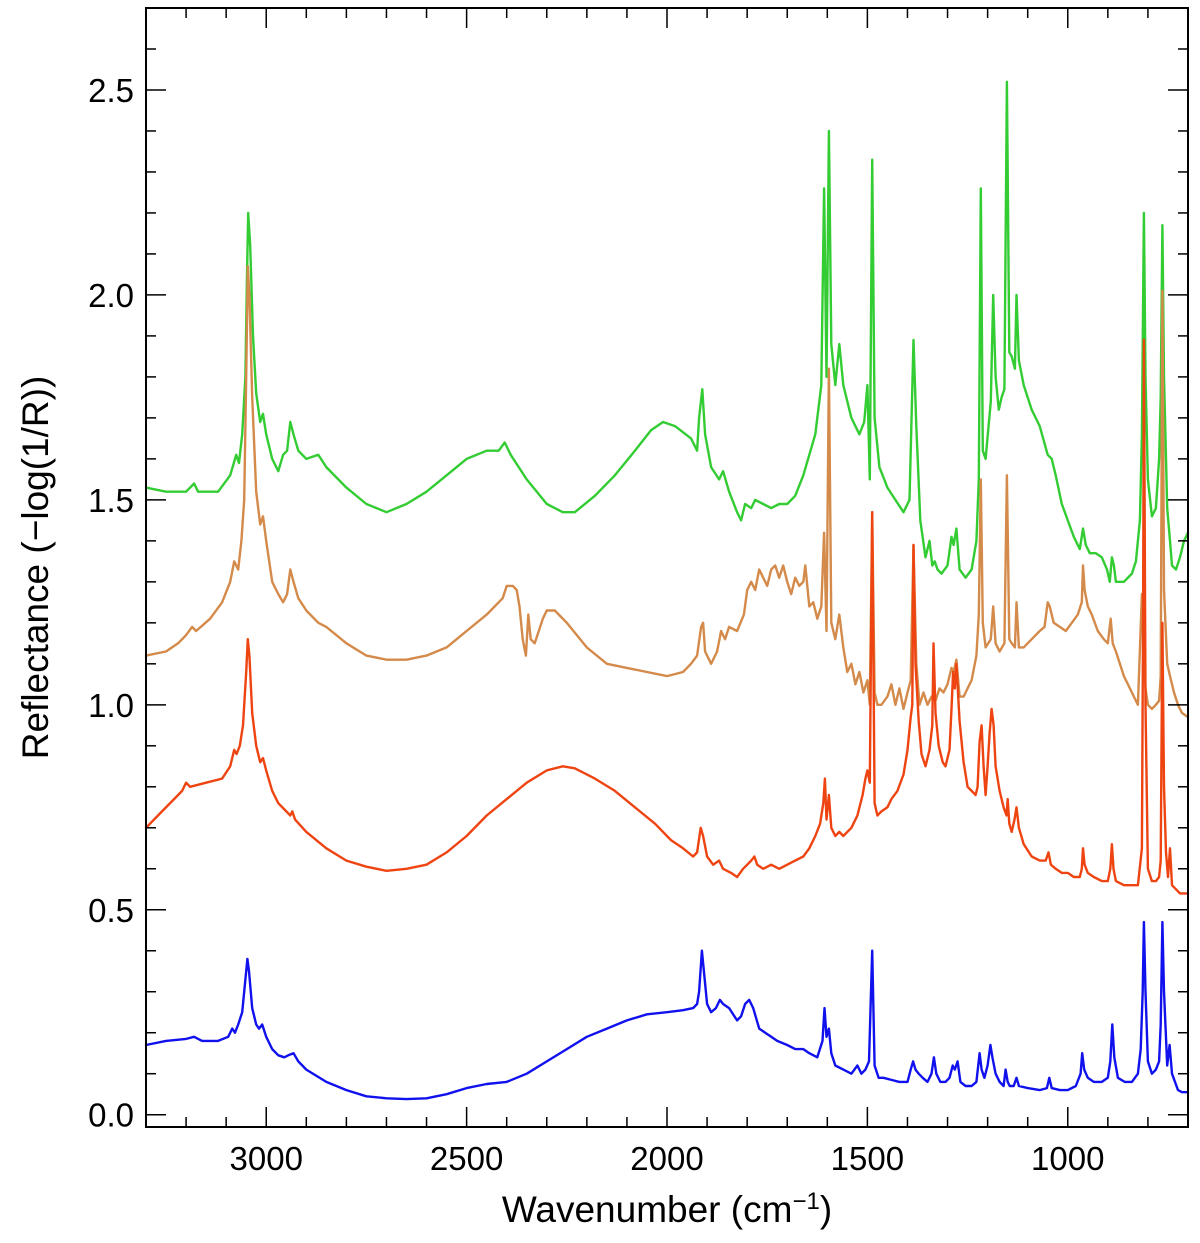  Describe the element at coordinates (111, 1115) in the screenshot. I see `y-tick-label: 0.0` at that location.